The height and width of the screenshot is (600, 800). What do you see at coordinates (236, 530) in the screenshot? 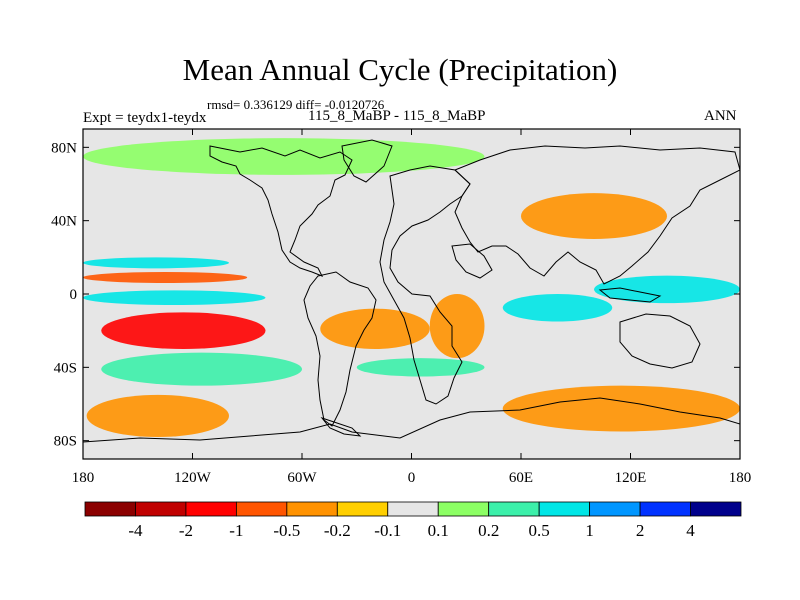
I see `colorbar-label: -1` at bounding box center [236, 530].